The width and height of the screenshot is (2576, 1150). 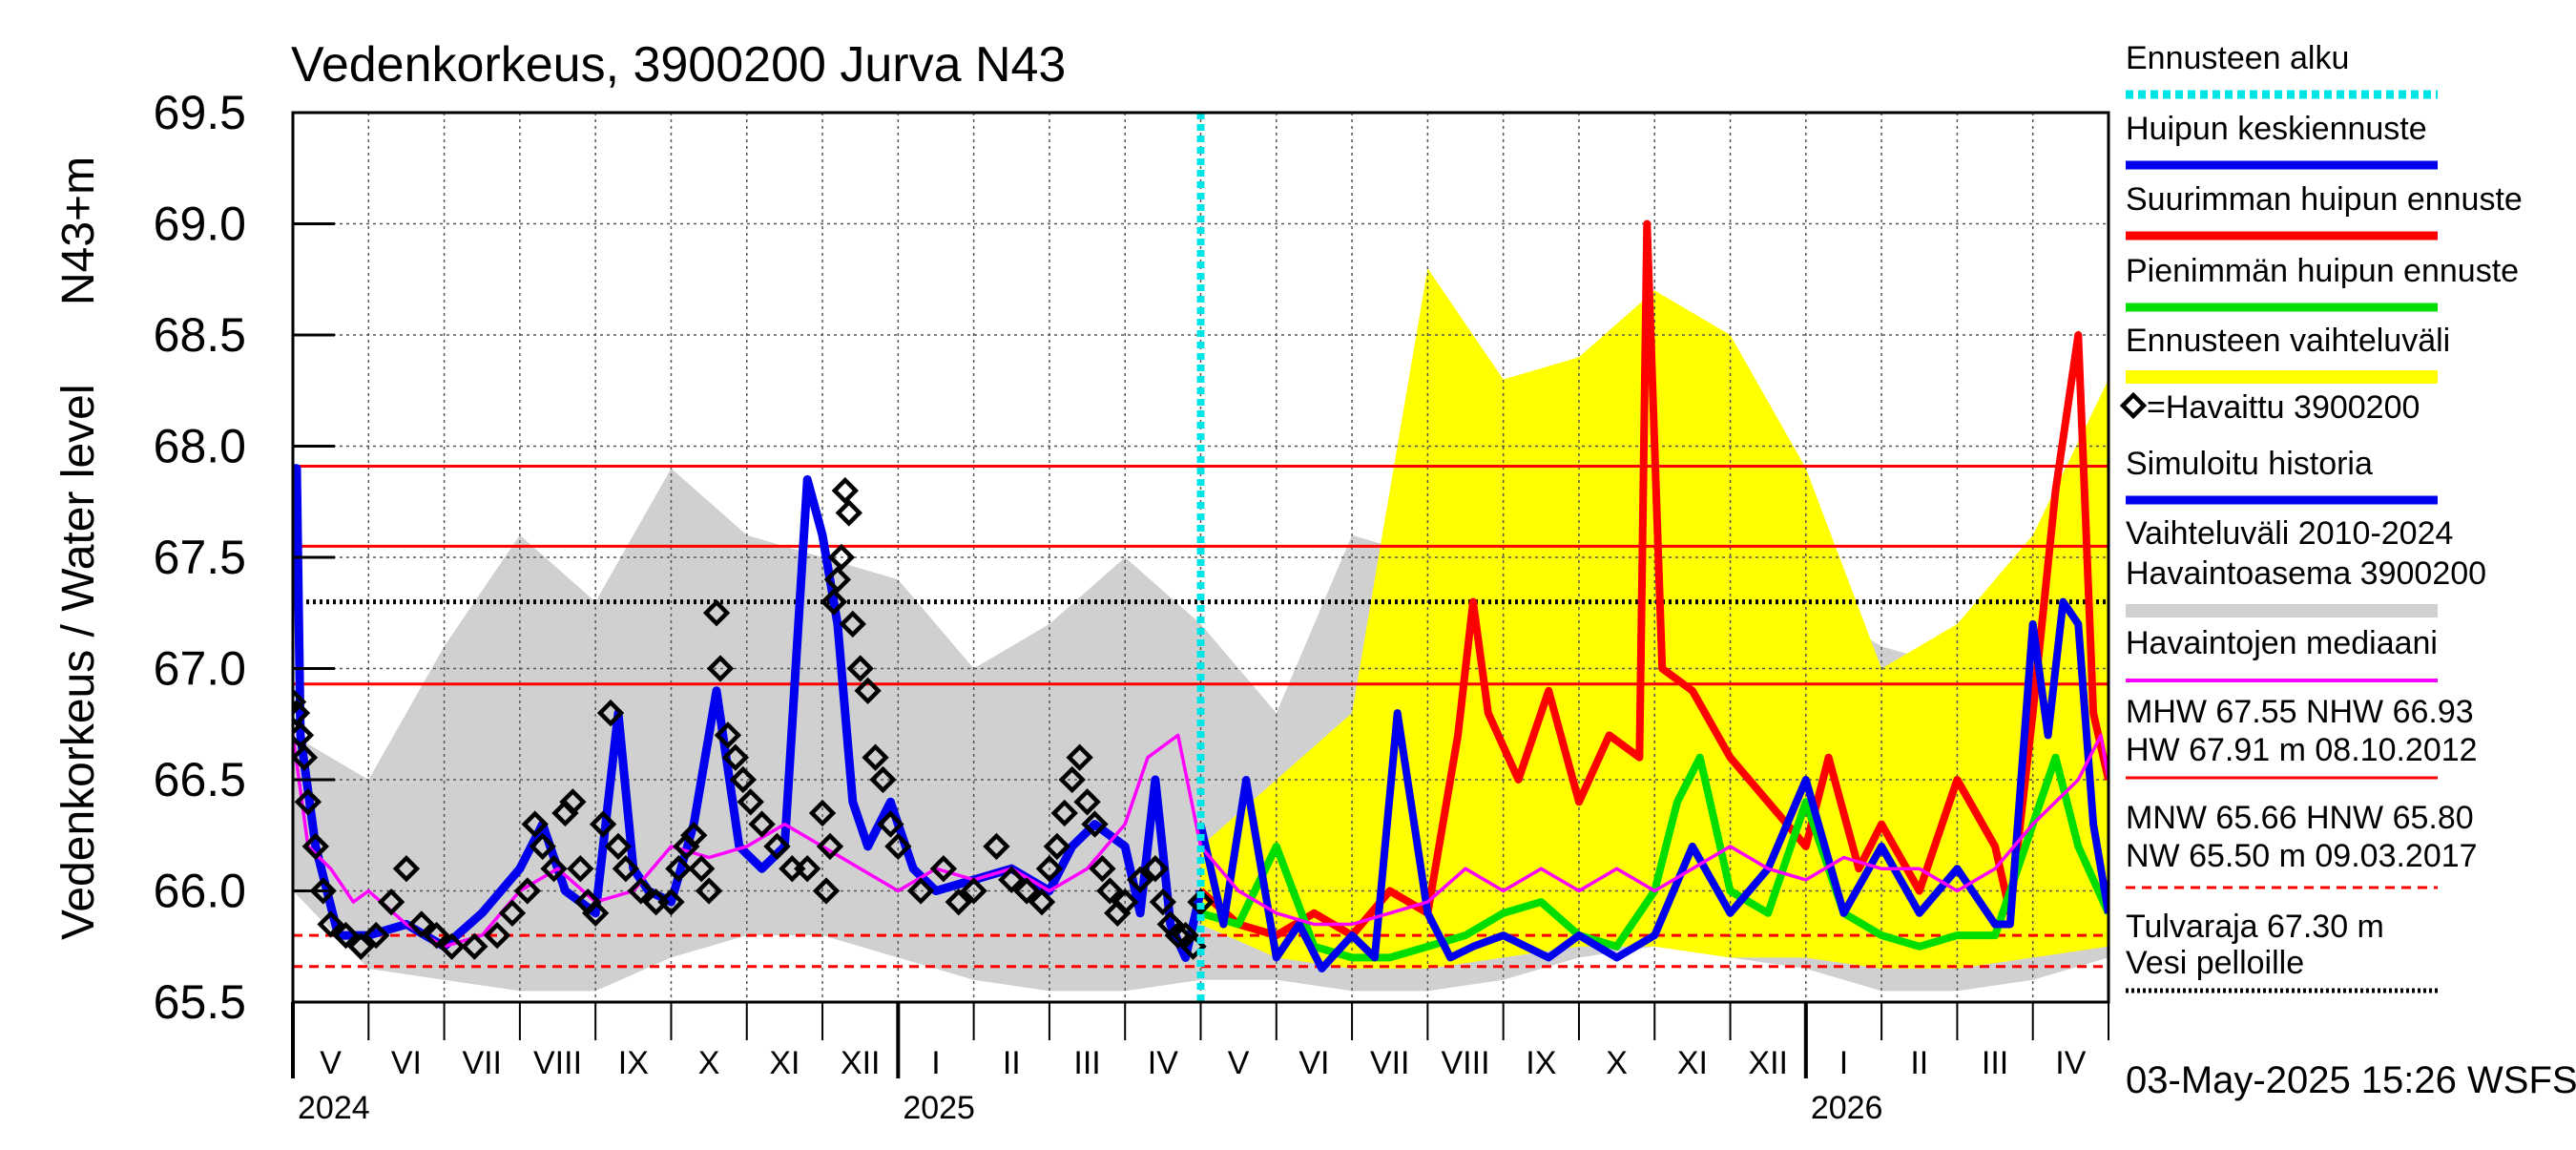 I want to click on legend-label: Suurimman huipun ennuste, so click(x=2324, y=199).